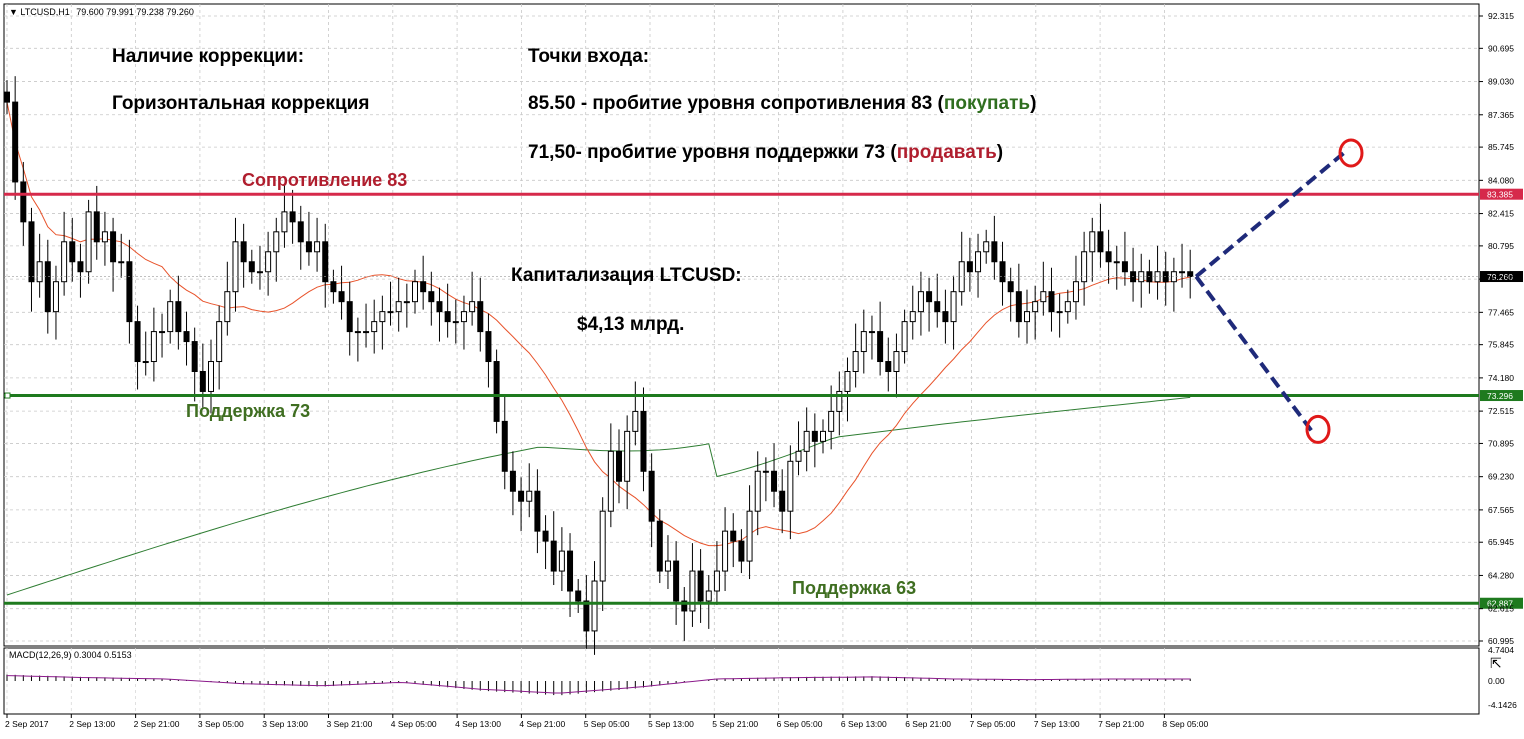 The width and height of the screenshot is (1524, 739). Describe the element at coordinates (1496, 681) in the screenshot. I see `macd-axis-label: 0.00` at that location.